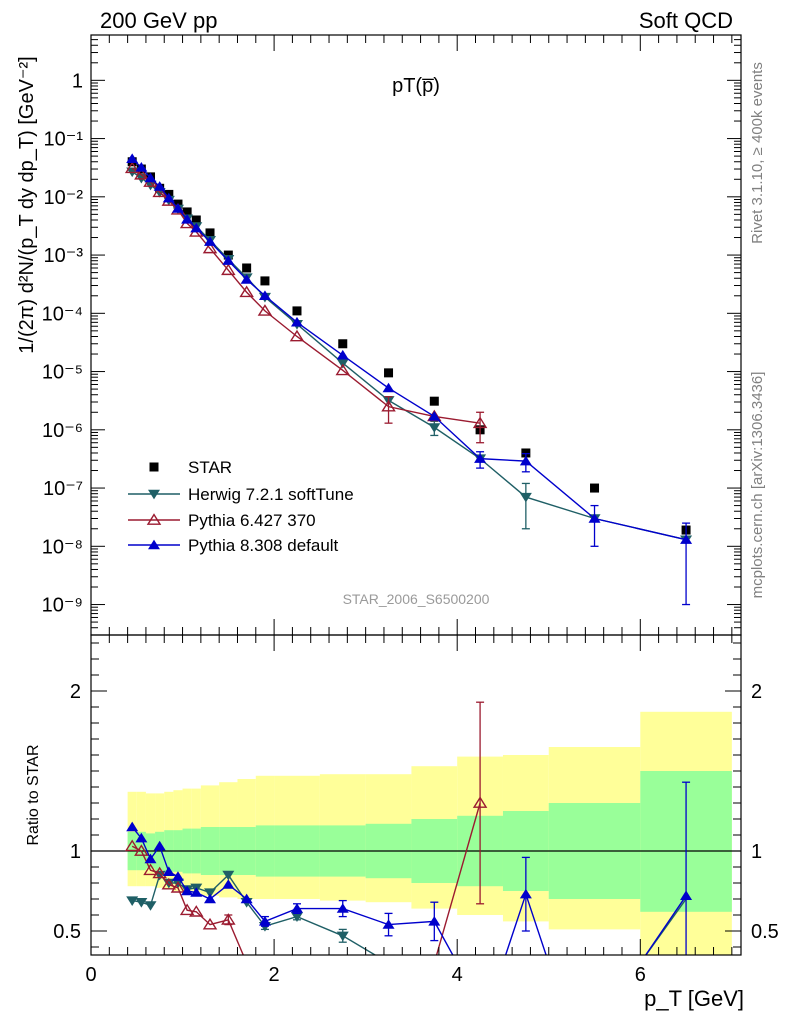  Describe the element at coordinates (62, 547) in the screenshot. I see `y-tick-label: 10⁻⁸` at that location.